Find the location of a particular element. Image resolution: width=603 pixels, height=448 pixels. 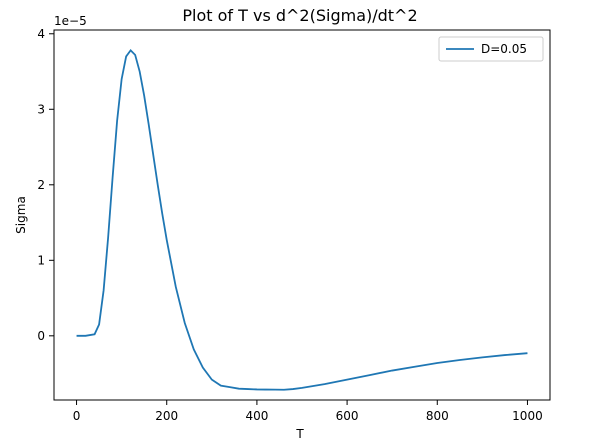

x-axis-label: T is located at coordinates (299, 434).